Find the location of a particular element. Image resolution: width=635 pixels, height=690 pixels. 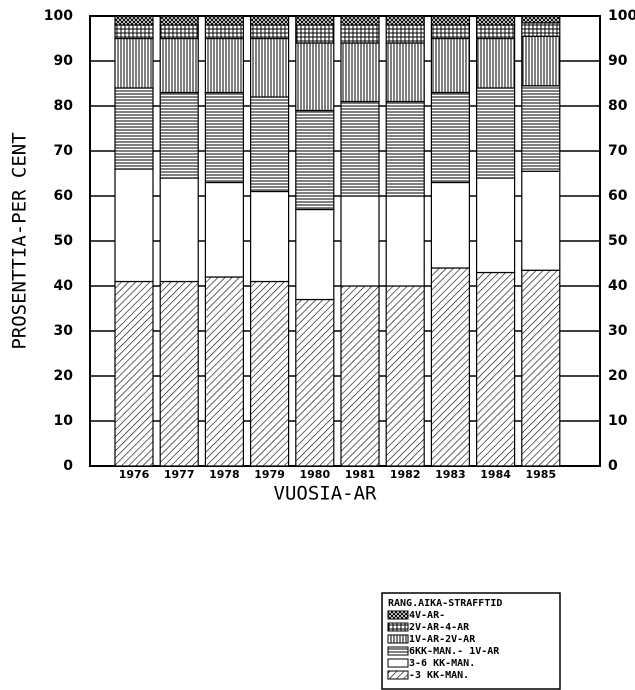

y2-tick-label: 90 is located at coordinates (618, 61).